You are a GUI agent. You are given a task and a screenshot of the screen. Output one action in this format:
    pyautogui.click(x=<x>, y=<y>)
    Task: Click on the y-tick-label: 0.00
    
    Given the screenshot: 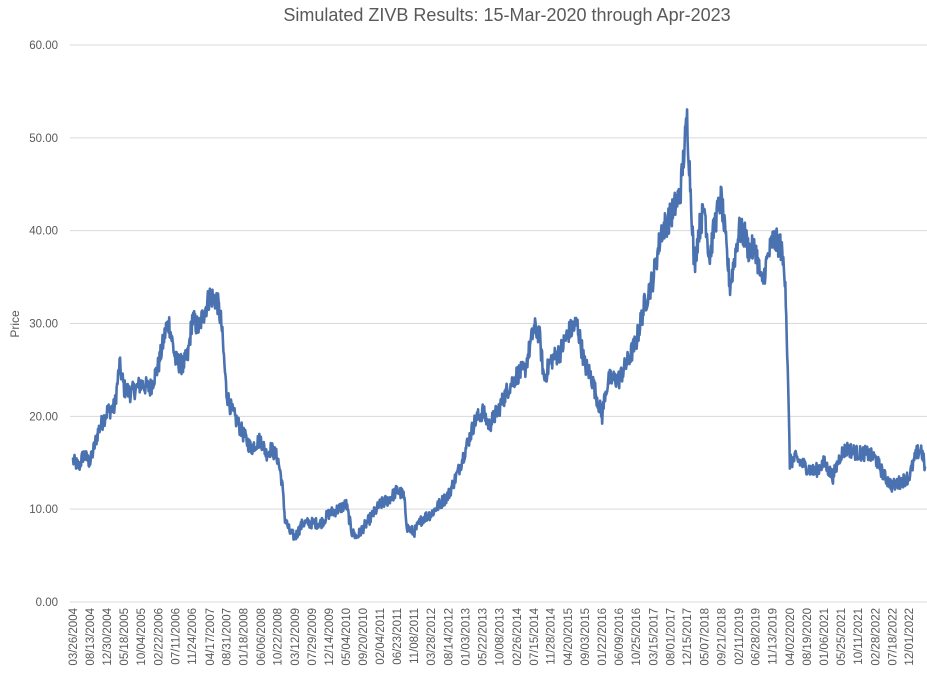 What is the action you would take?
    pyautogui.click(x=47, y=603)
    